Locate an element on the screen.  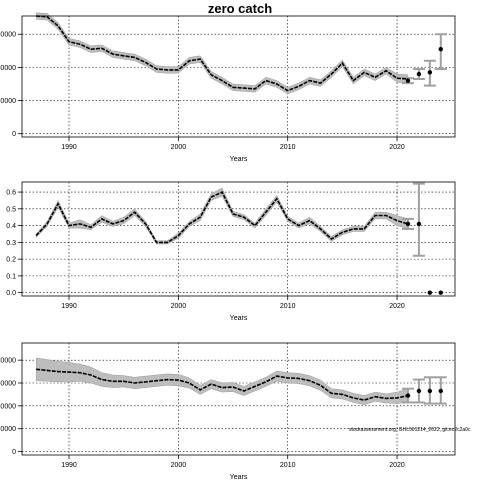
panel-2-ytick-label-4: 0.4 is located at coordinates (11, 226).